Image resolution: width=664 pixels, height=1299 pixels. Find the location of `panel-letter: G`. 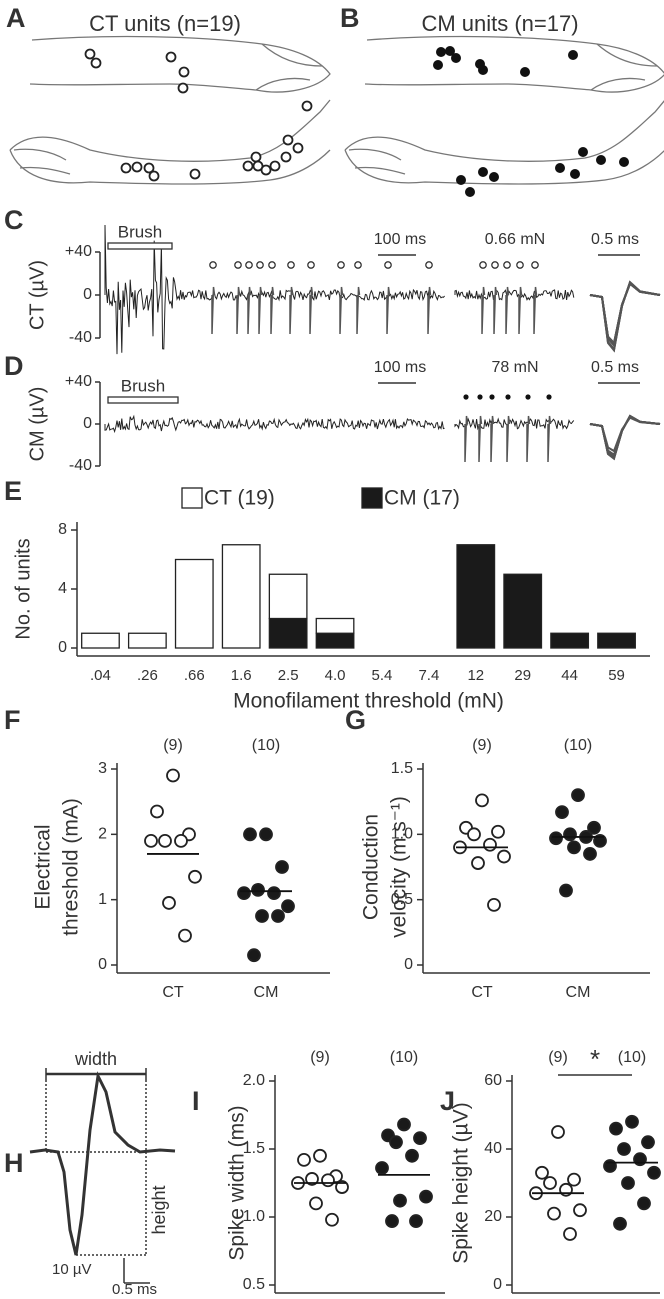

panel-letter: G is located at coordinates (355, 720).